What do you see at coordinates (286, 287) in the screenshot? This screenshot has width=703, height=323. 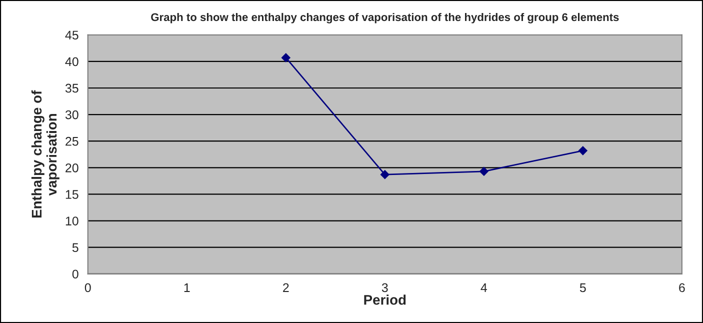 I see `x-tick-label: 2` at bounding box center [286, 287].